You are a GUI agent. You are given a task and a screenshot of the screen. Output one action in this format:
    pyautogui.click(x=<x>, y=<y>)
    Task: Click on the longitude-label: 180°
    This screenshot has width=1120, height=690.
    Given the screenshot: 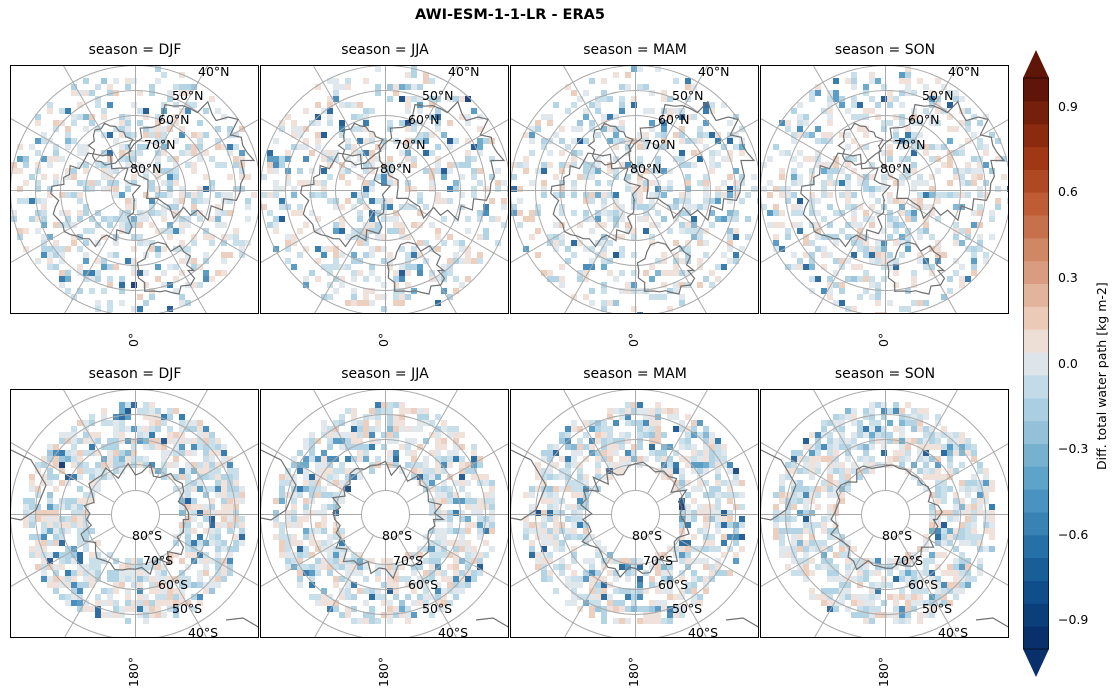 What is the action you would take?
    pyautogui.click(x=383, y=671)
    